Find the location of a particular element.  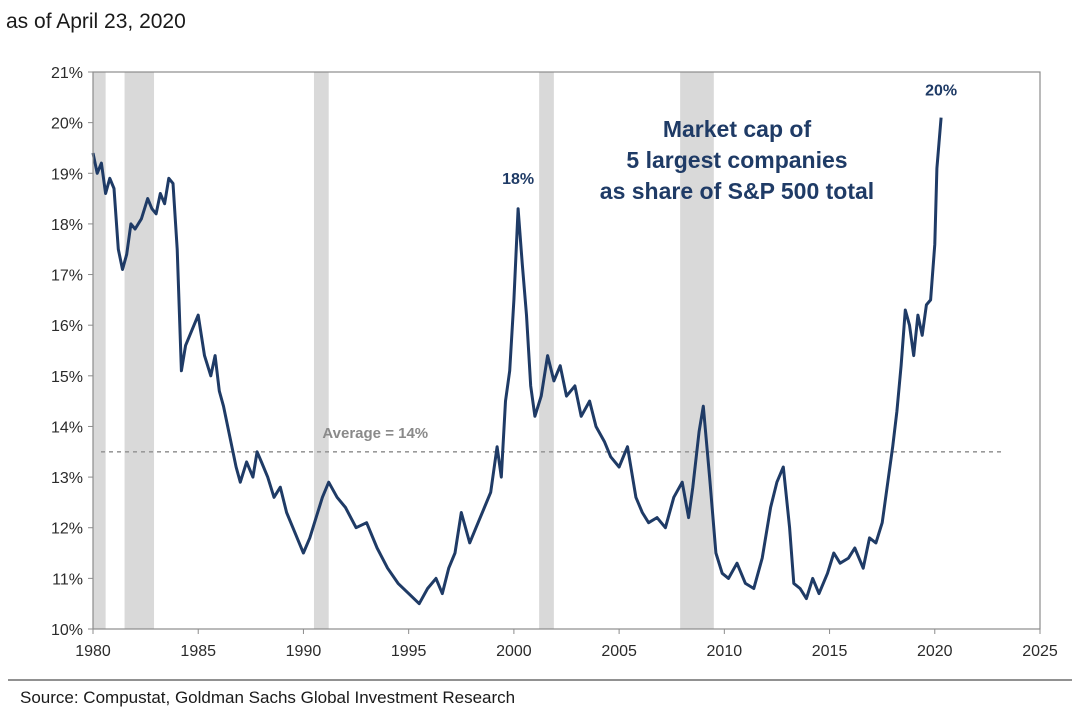

y-tick-label: 12% is located at coordinates (67, 529).